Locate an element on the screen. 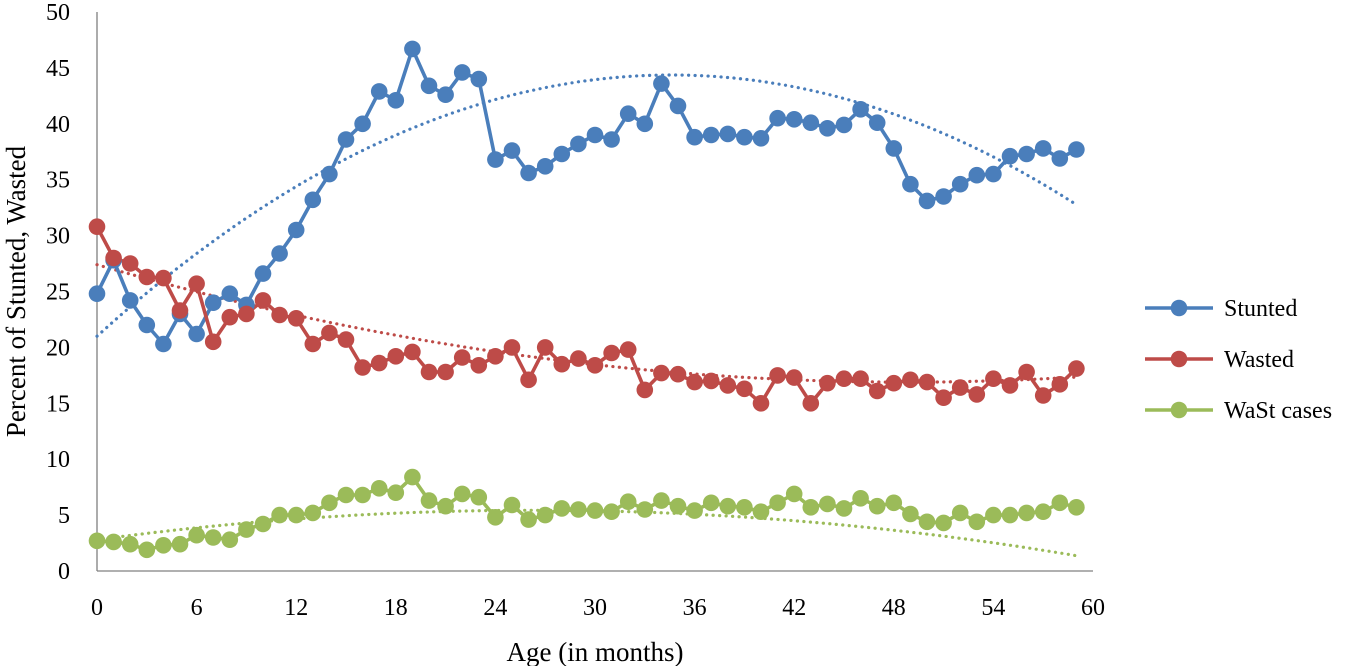 This screenshot has width=1355, height=666. x-tick-label: 48 is located at coordinates (894, 608).